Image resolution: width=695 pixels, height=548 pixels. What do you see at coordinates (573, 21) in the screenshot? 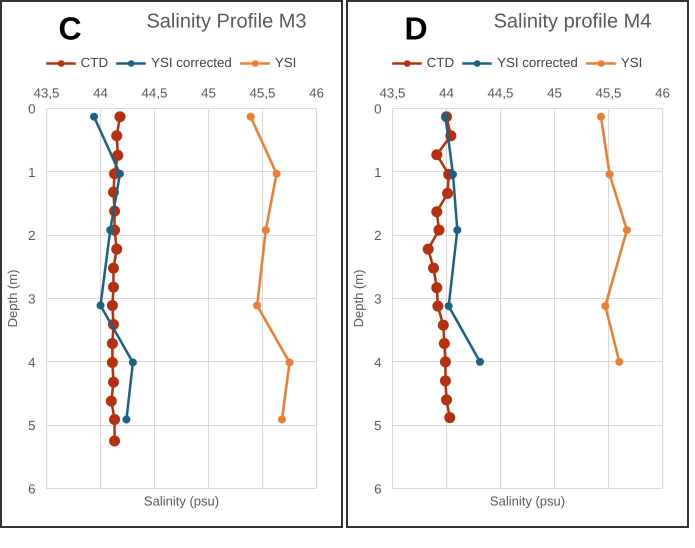
I see `chart-title: Salinity profile M4` at bounding box center [573, 21].